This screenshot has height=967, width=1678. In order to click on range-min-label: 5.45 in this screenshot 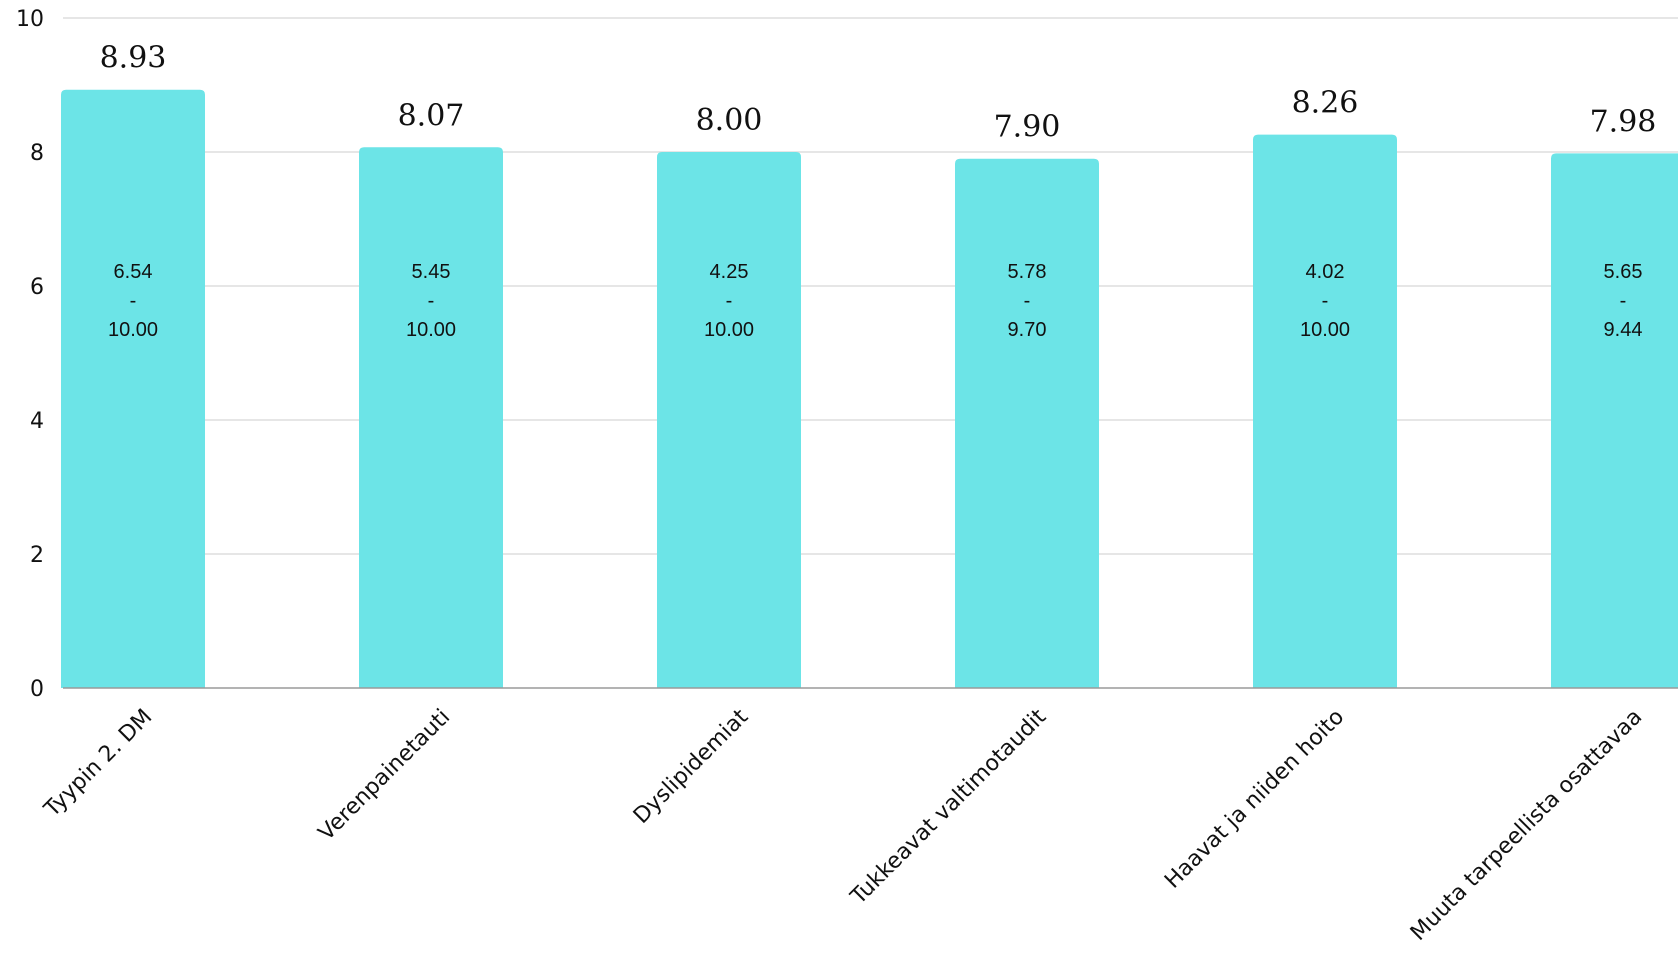, I will do `click(431, 272)`.